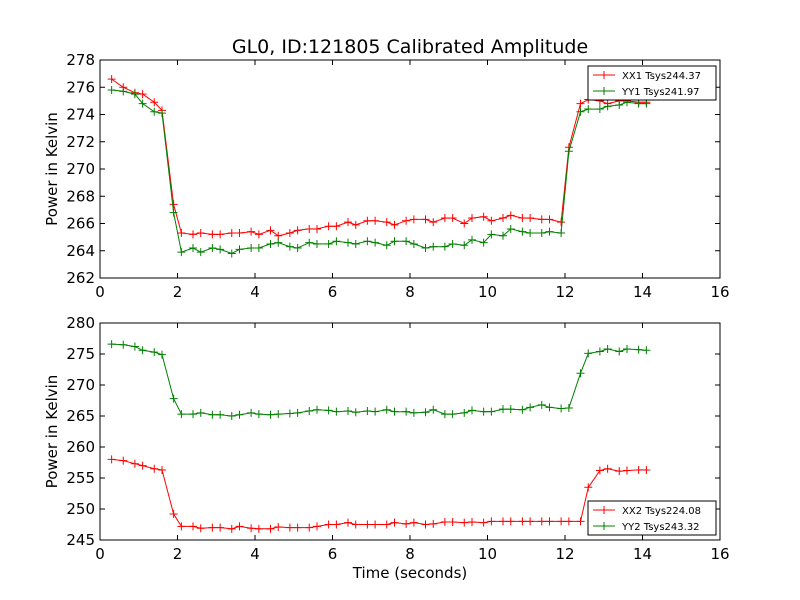 This screenshot has width=800, height=600. What do you see at coordinates (255, 554) in the screenshot?
I see `x-tick-label: 4` at bounding box center [255, 554].